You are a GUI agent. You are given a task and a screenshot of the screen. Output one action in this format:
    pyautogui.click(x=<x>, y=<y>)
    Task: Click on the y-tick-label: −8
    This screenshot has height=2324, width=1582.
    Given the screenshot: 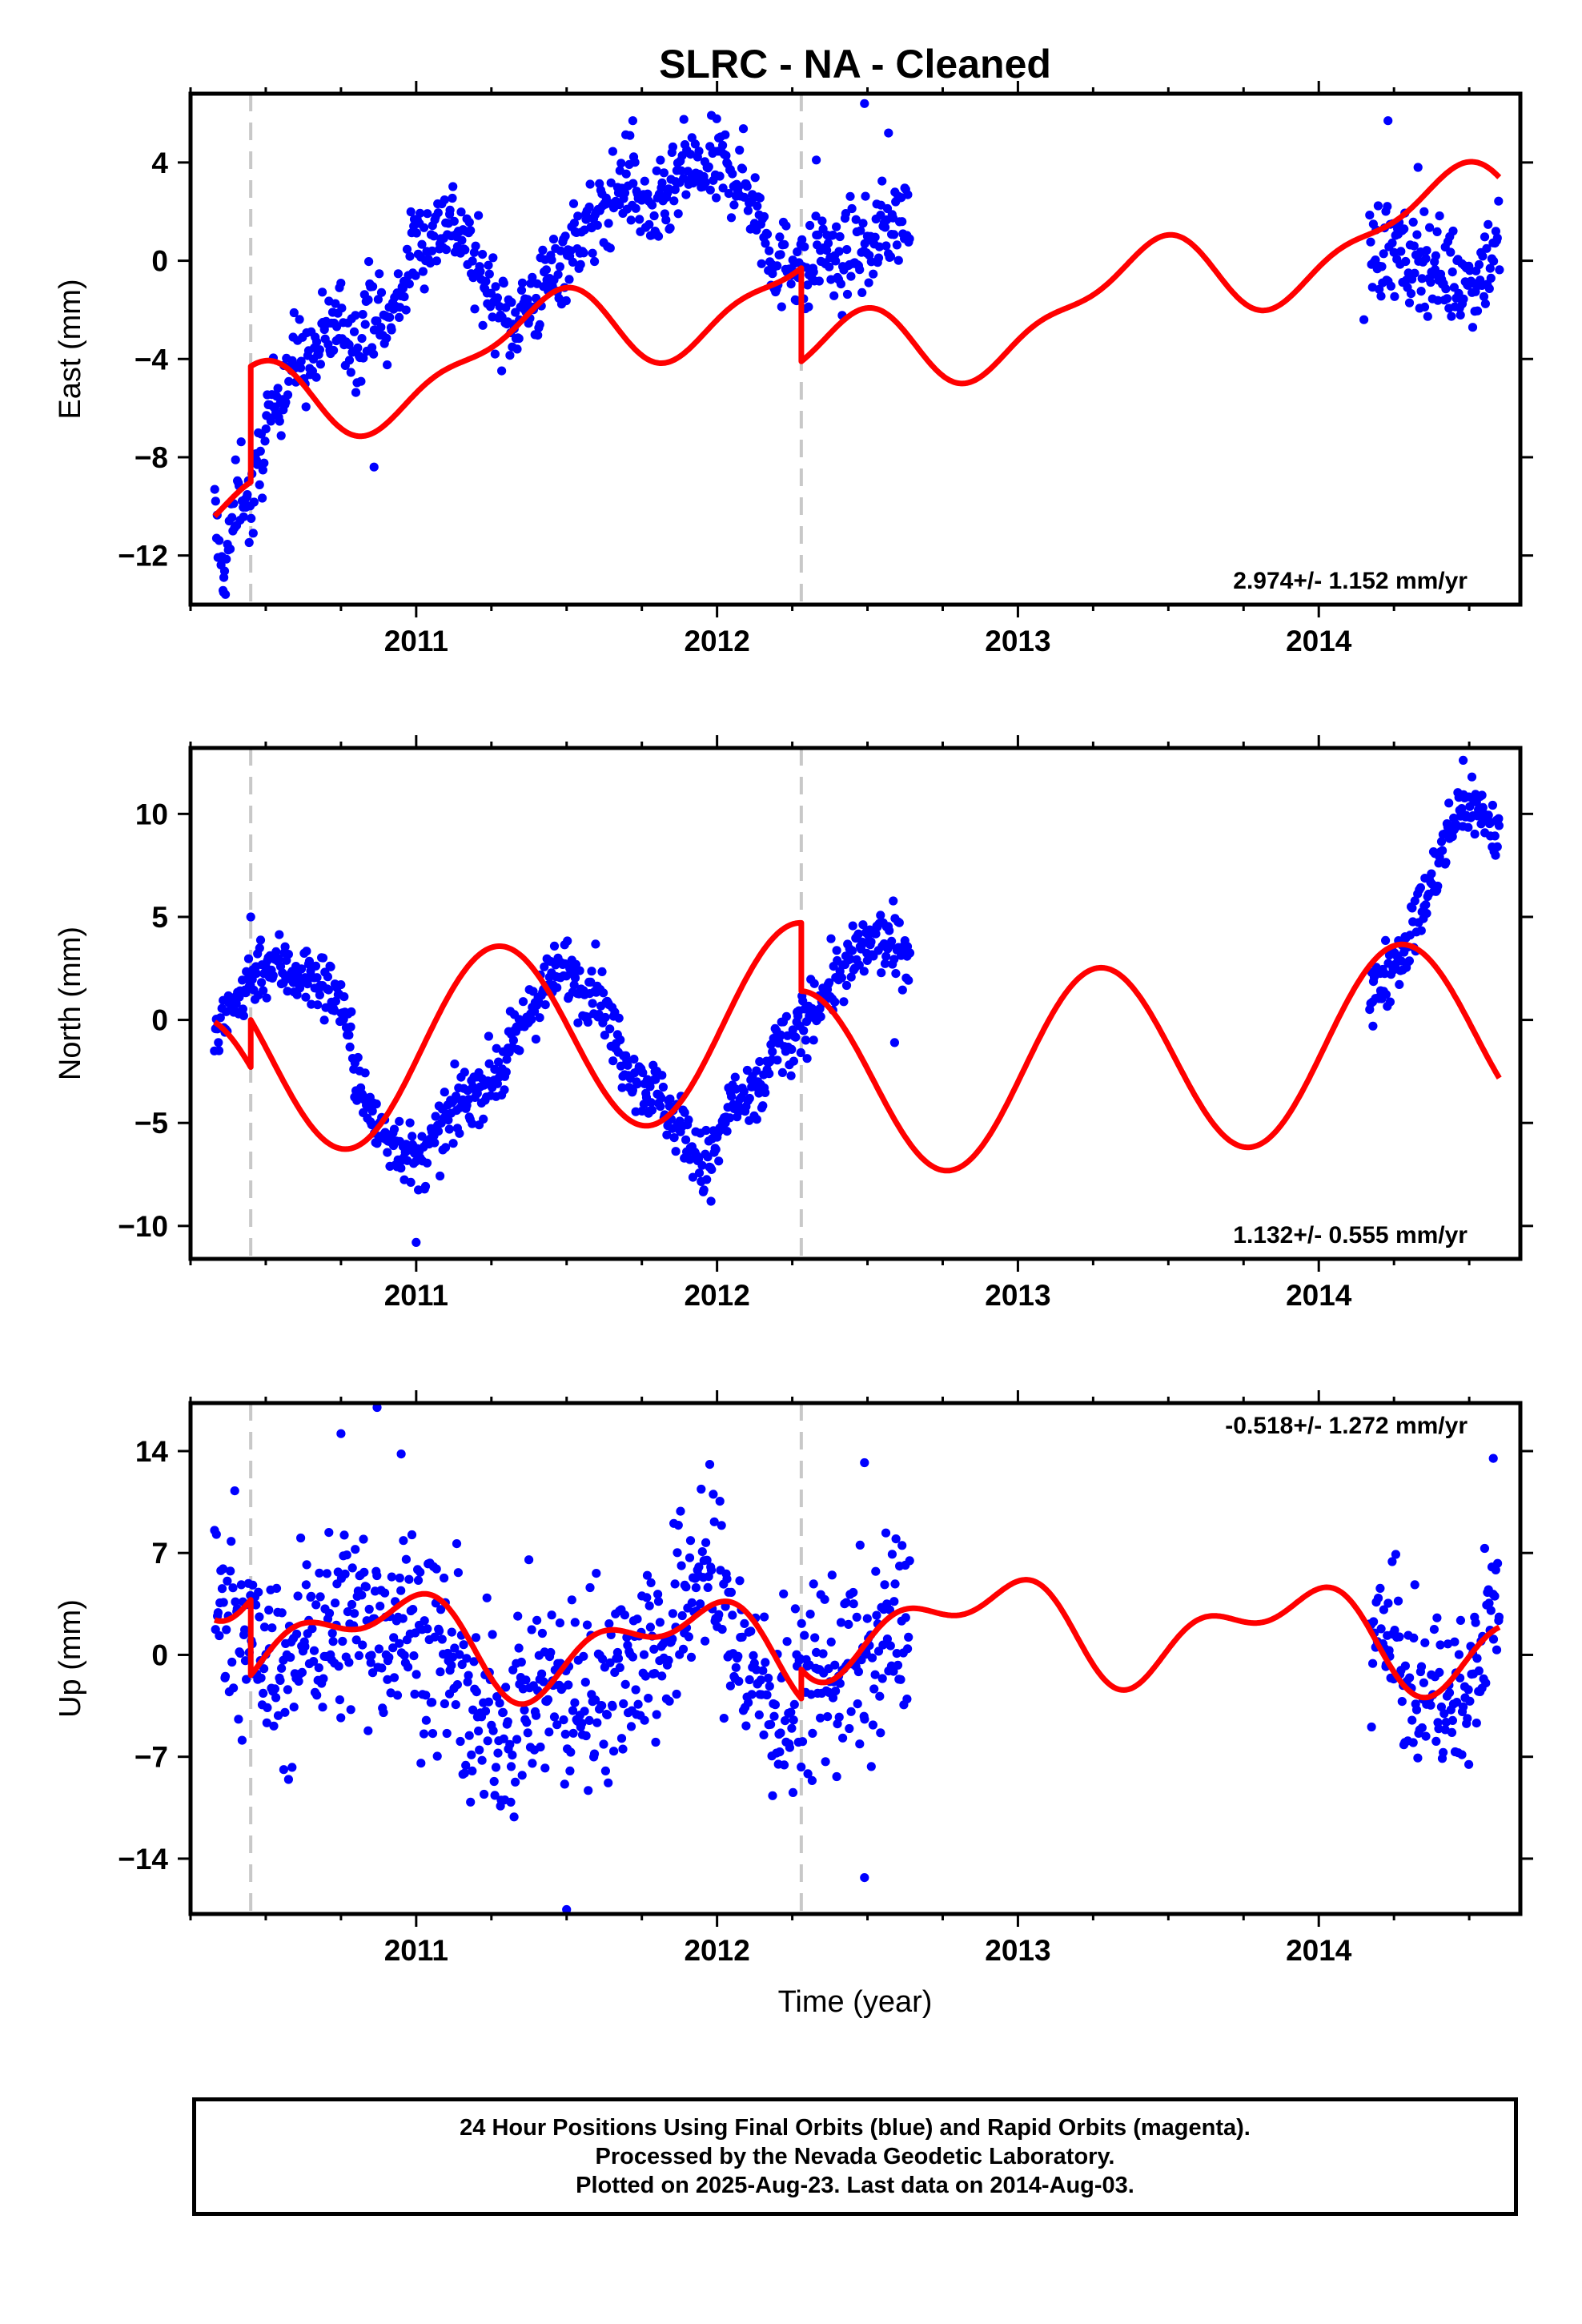 What is the action you would take?
    pyautogui.click(x=151, y=457)
    